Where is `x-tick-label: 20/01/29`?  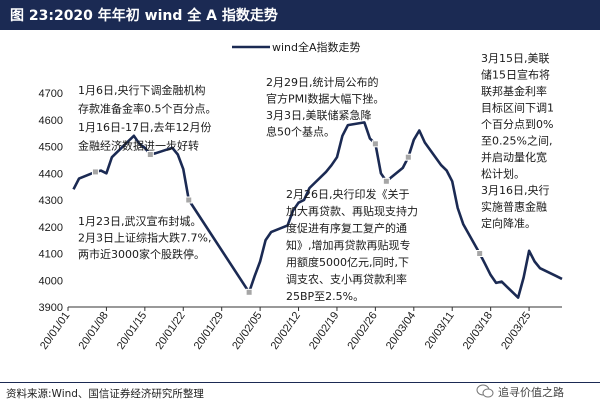 x-tick-label: 20/01/29 is located at coordinates (209, 331).